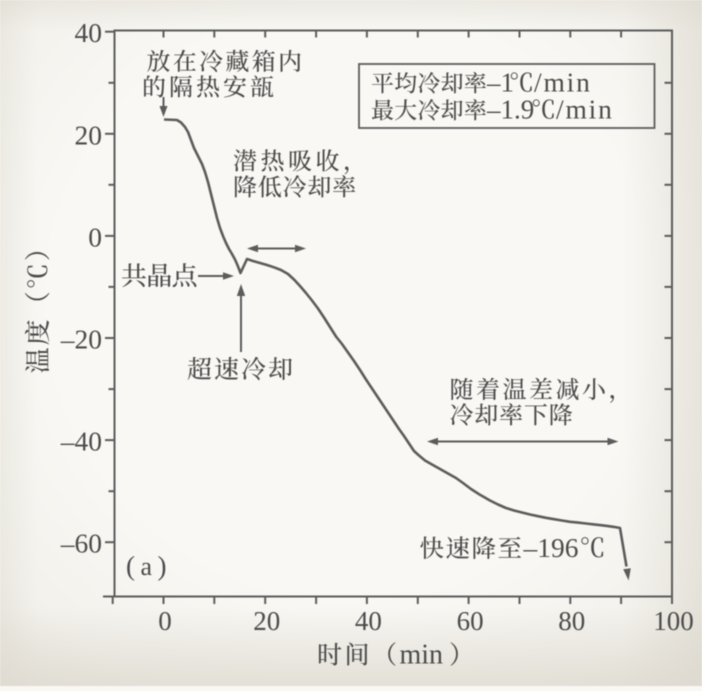 The height and width of the screenshot is (691, 702). I want to click on svg-text: –1.9, so click(510, 110).